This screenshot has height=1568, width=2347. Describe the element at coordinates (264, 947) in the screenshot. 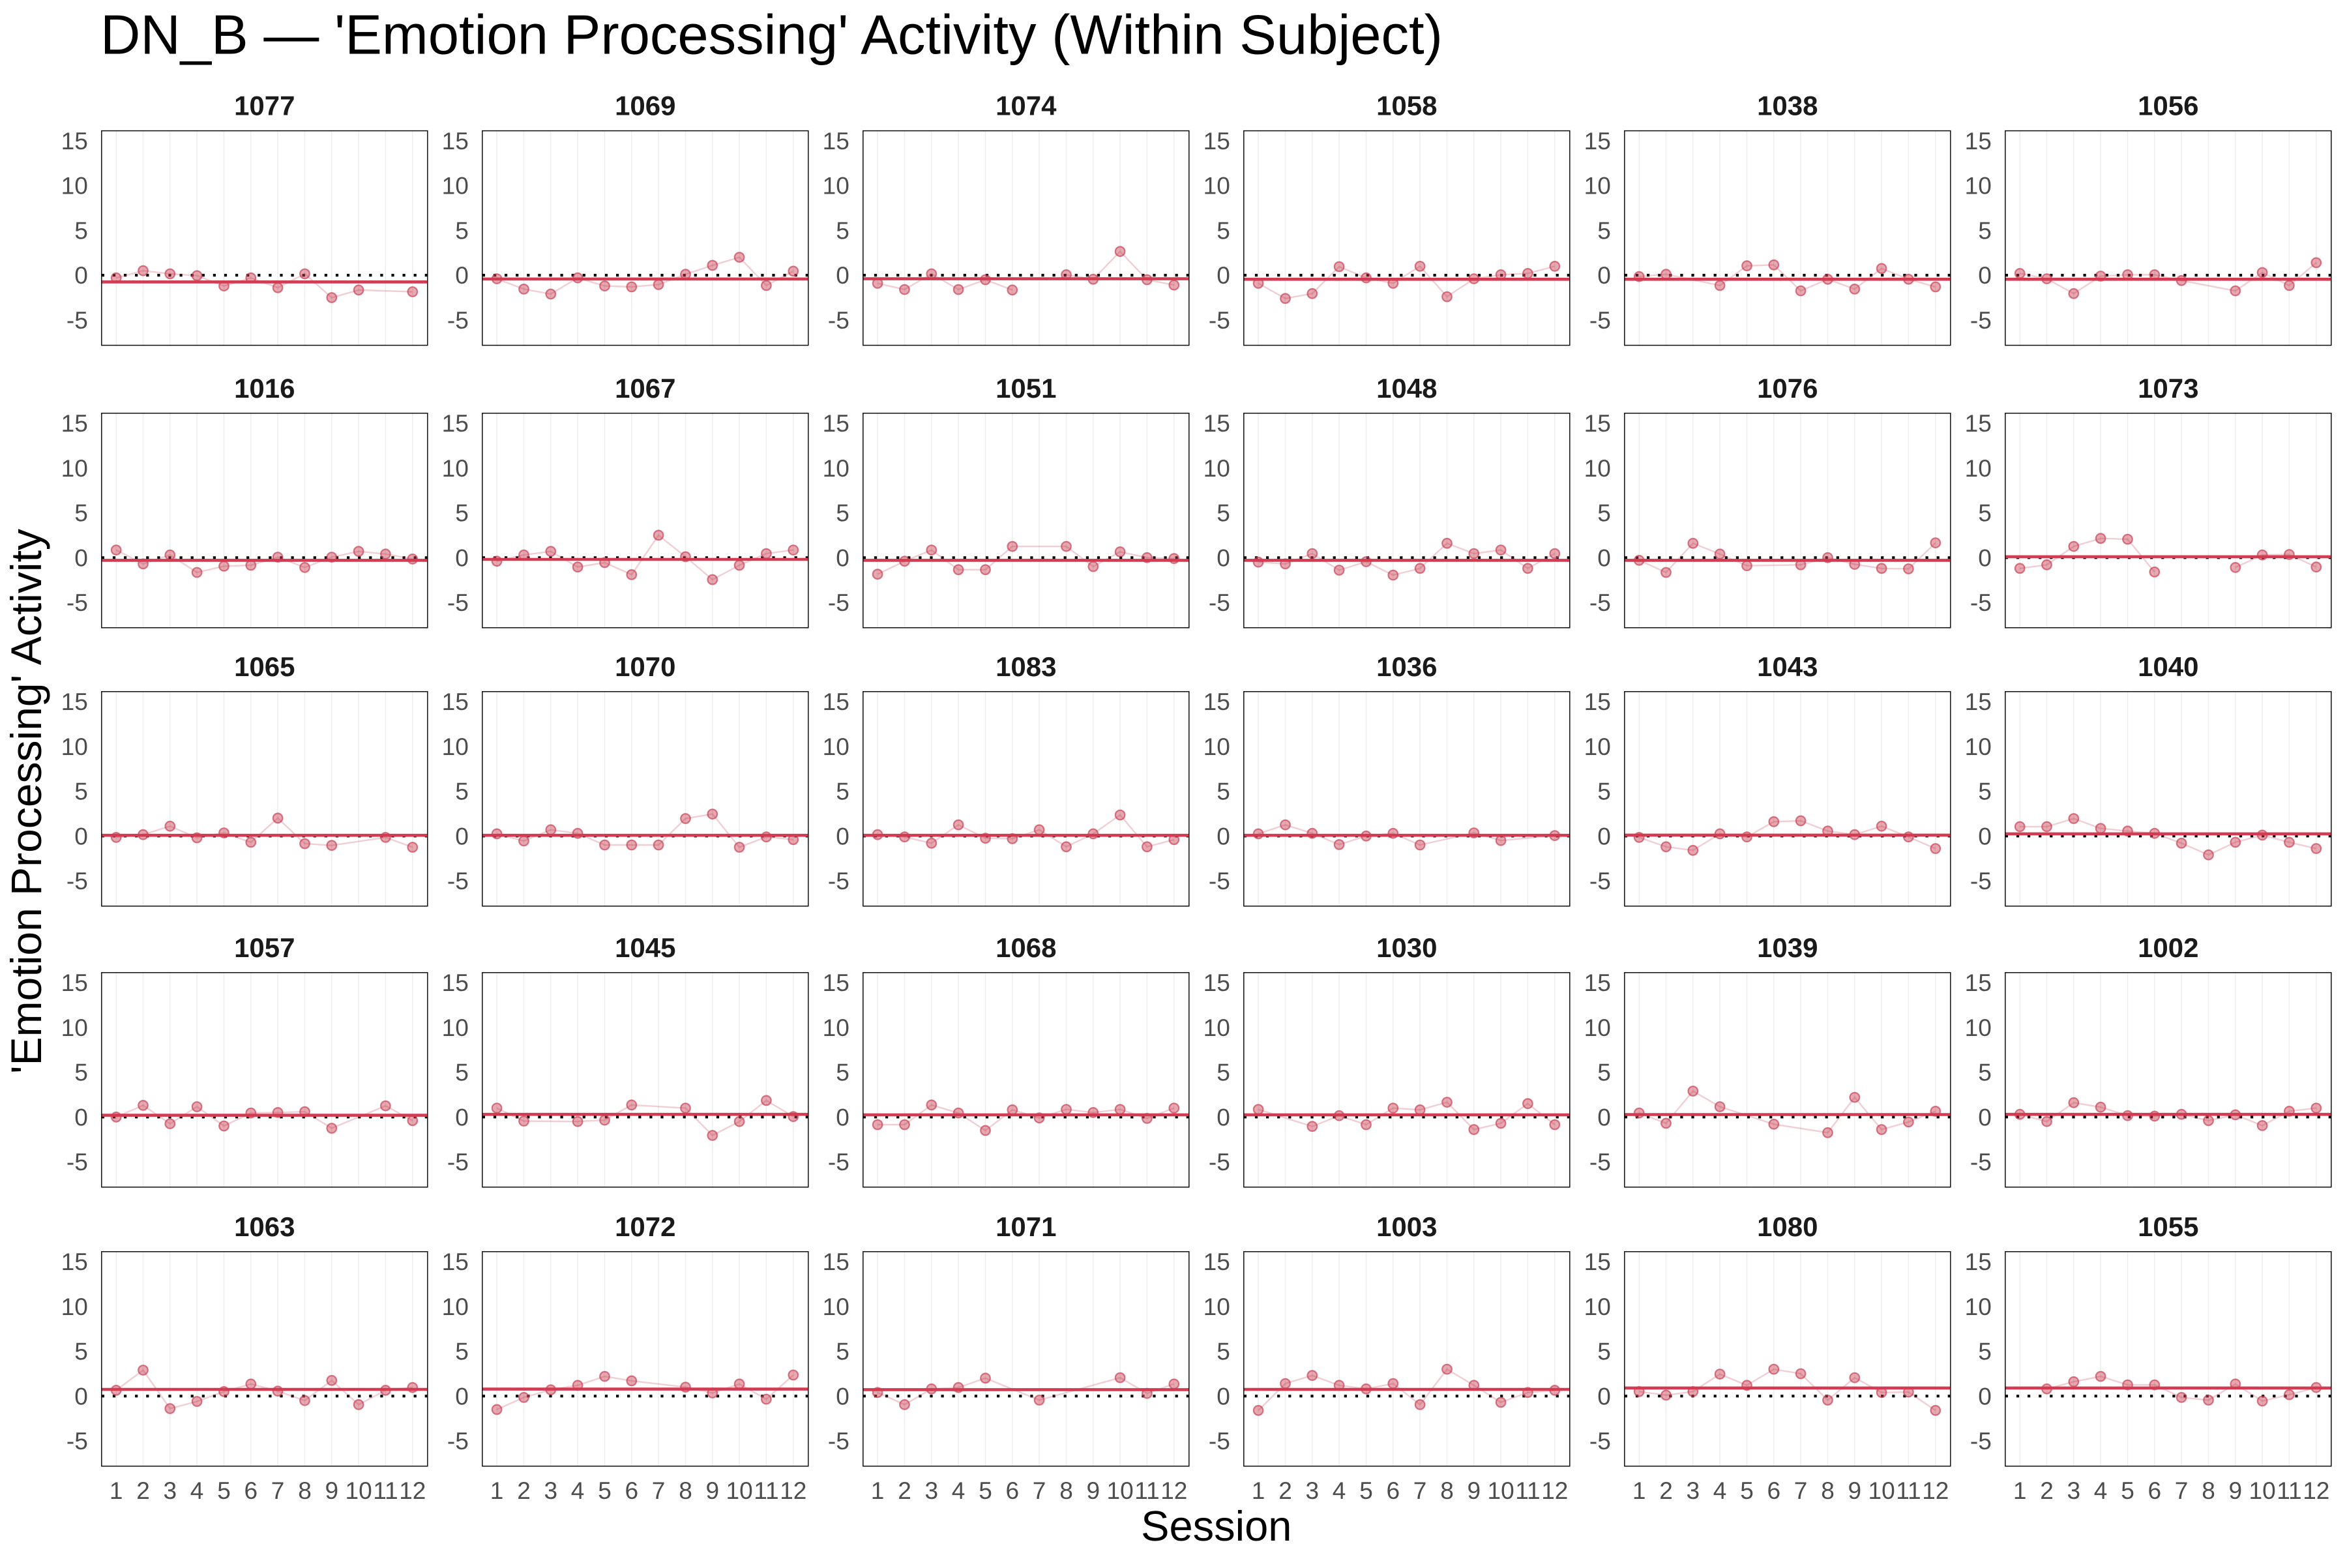

I see `svg-text: 1057` at that location.